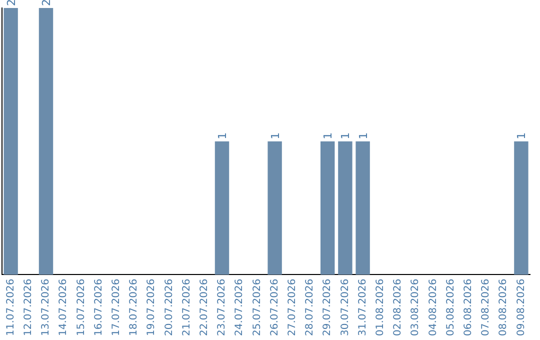 This screenshot has height=340, width=540. What do you see at coordinates (292, 307) in the screenshot?
I see `x-tick-label: 27.07.2026` at bounding box center [292, 307].